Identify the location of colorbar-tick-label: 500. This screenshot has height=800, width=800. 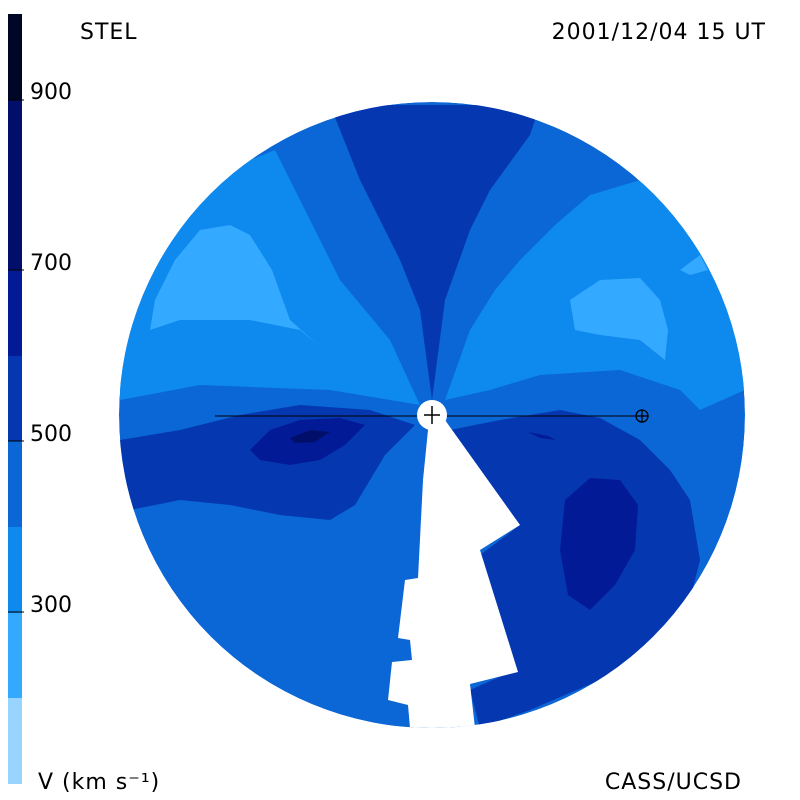
(51, 434).